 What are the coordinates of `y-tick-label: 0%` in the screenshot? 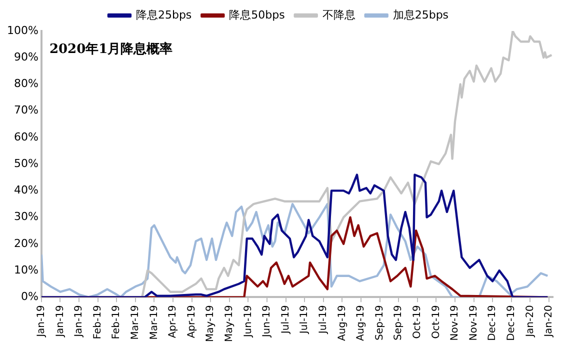 It's located at (29, 297).